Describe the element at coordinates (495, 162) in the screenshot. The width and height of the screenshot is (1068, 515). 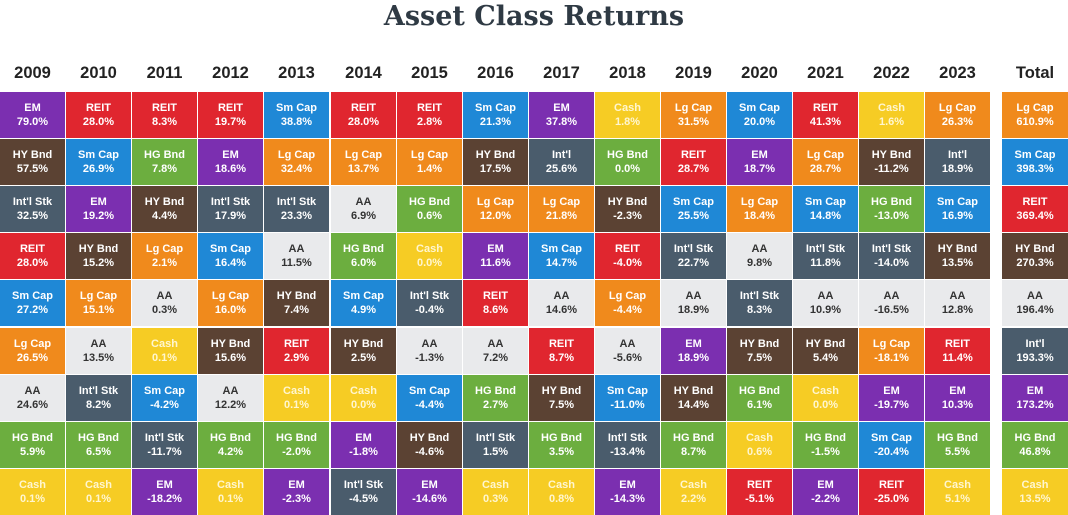
I see `return-cell: HY Bnd 17.5%` at that location.